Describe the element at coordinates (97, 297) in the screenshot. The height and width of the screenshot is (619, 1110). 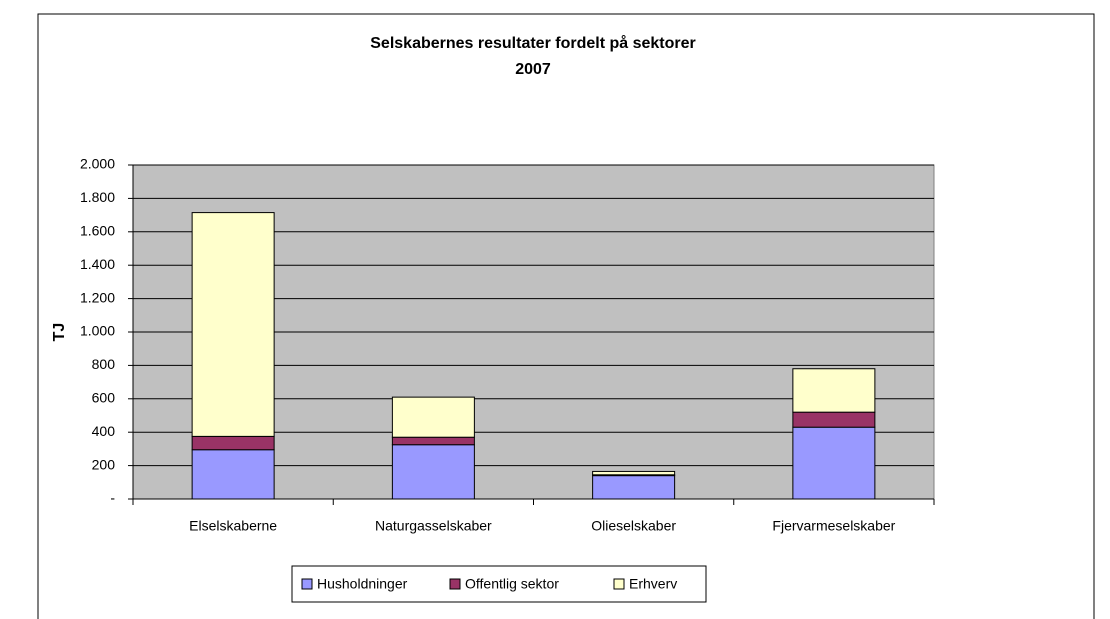
I see `y-tick-label: 1.200` at that location.